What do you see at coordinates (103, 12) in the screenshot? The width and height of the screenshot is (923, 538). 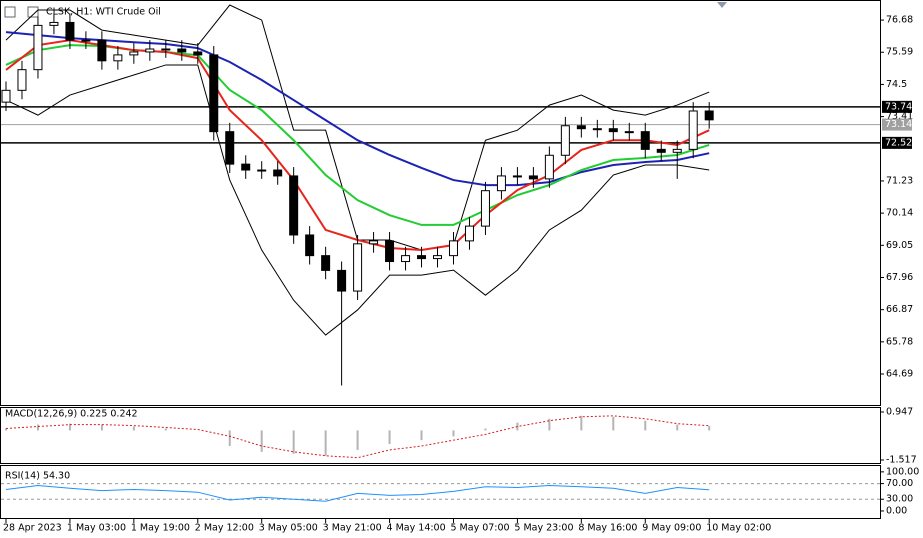 I see `chart-title: CLSK, H1: WTI Crude Oil` at bounding box center [103, 12].